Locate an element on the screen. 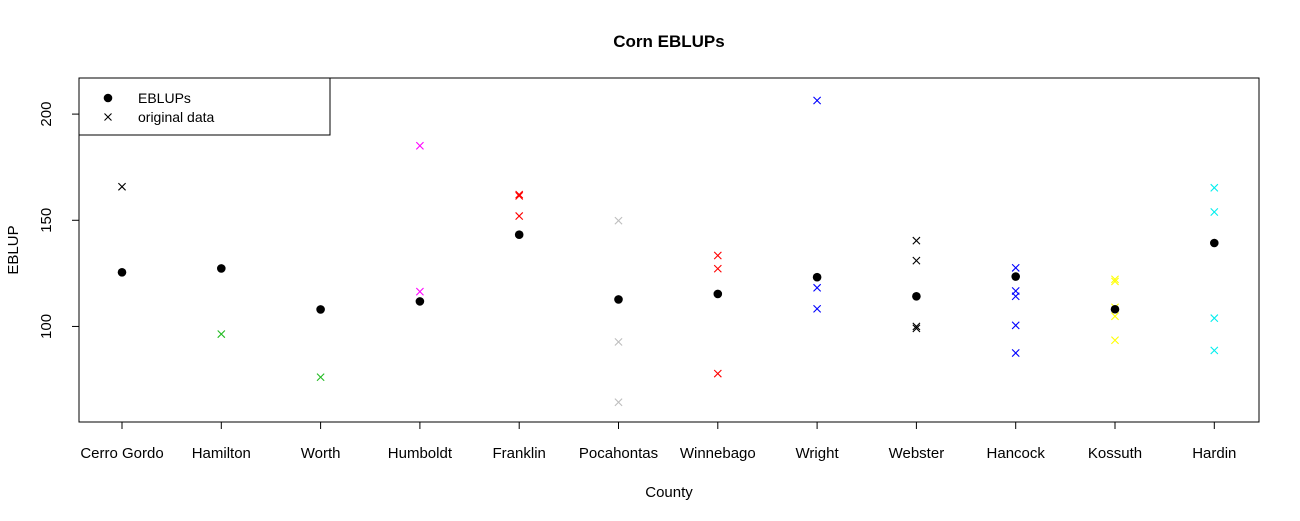  y-tick-label: 150 is located at coordinates (46, 220).